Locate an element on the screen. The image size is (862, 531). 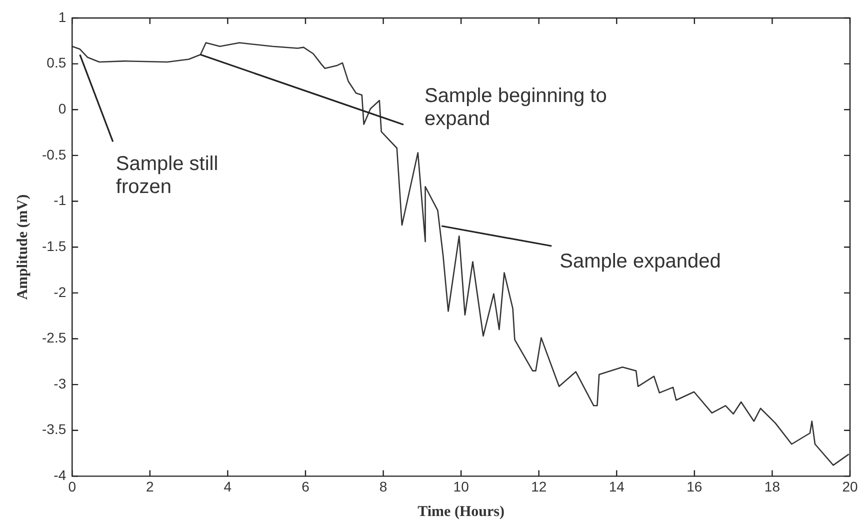
y-tick-label: -1 is located at coordinates (60, 200).